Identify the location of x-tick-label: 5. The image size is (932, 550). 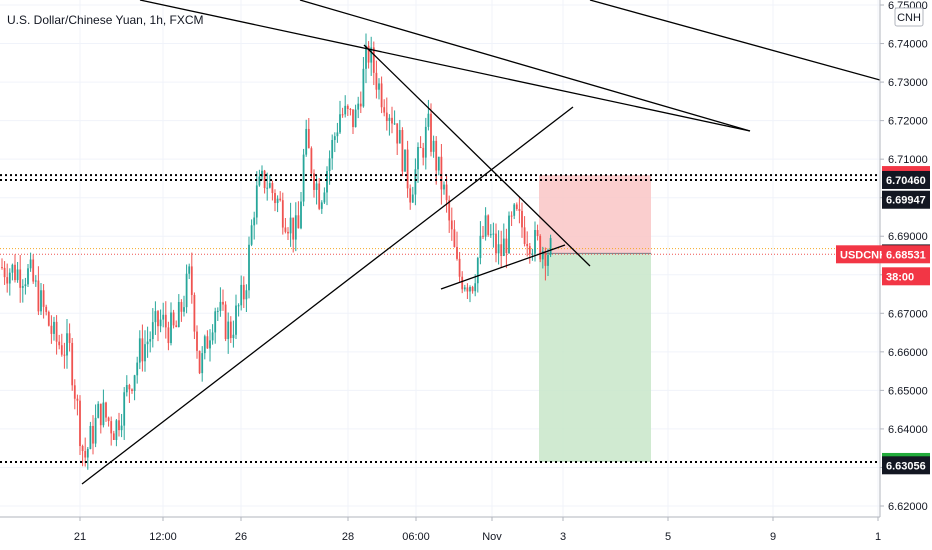
(668, 537).